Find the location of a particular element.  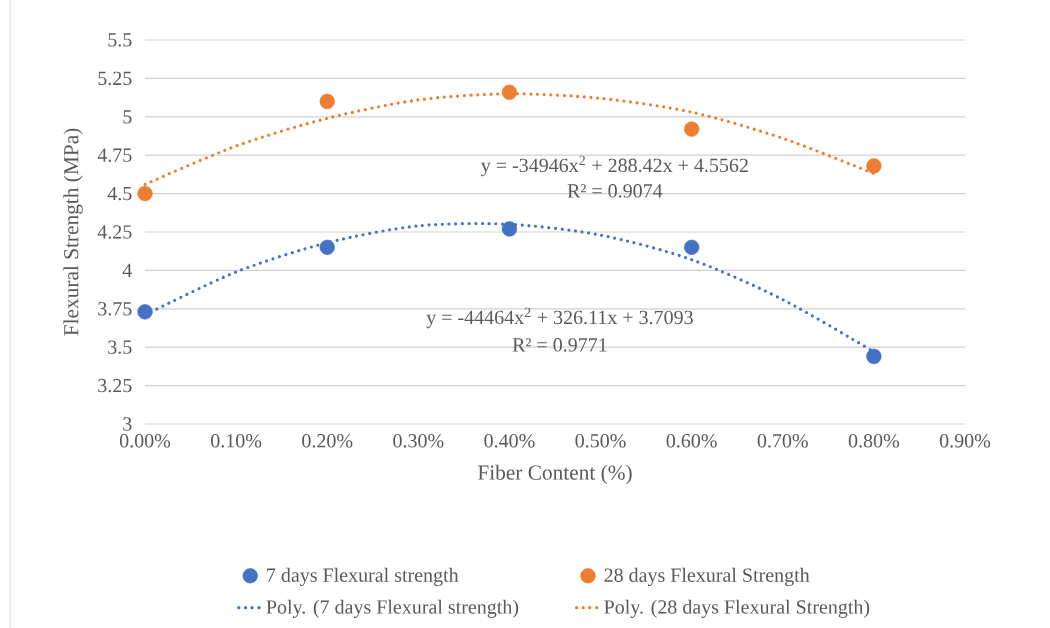

legend-label: 28 days Flexural Strength is located at coordinates (707, 577).